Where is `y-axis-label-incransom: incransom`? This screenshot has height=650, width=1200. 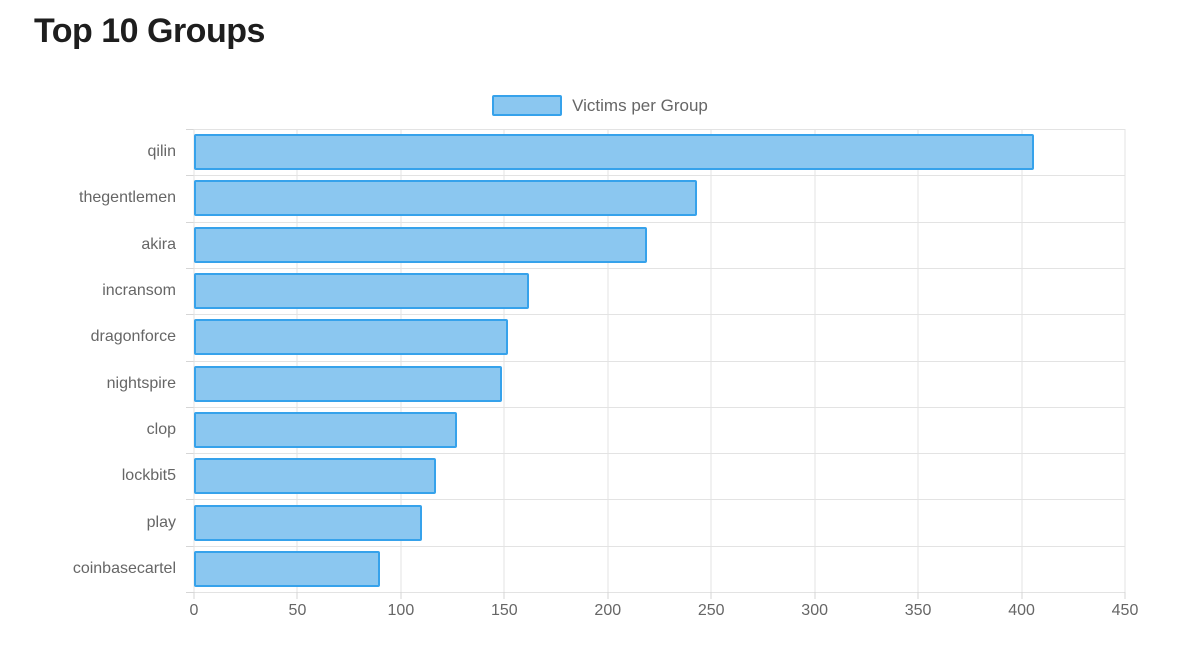 y-axis-label-incransom: incransom is located at coordinates (139, 291).